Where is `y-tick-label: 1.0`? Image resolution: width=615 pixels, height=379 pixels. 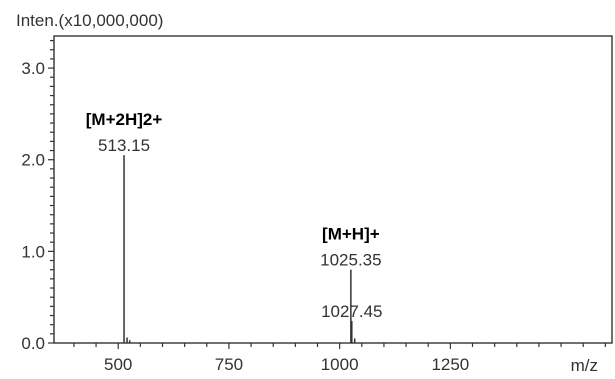 y-tick-label: 1.0 is located at coordinates (33, 251).